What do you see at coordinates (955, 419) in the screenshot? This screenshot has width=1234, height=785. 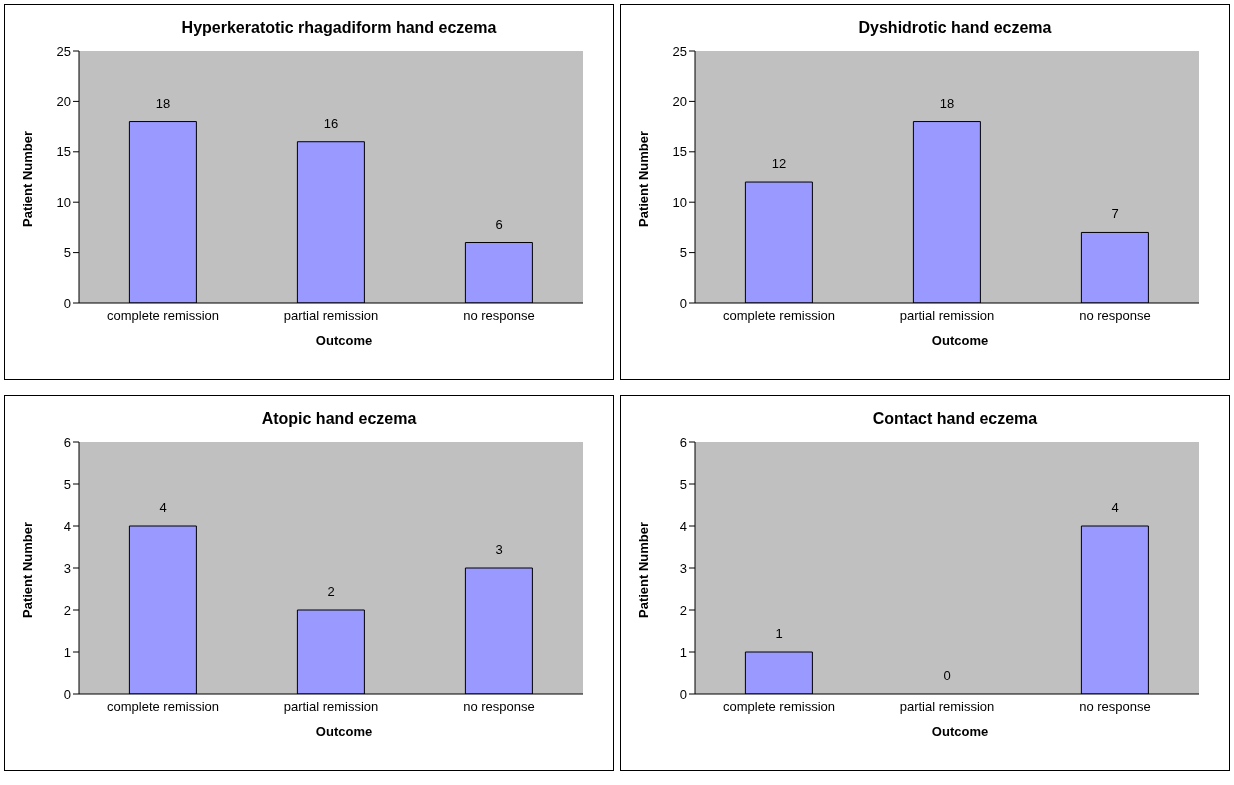 I see `chart-title: Contact hand eczema` at bounding box center [955, 419].